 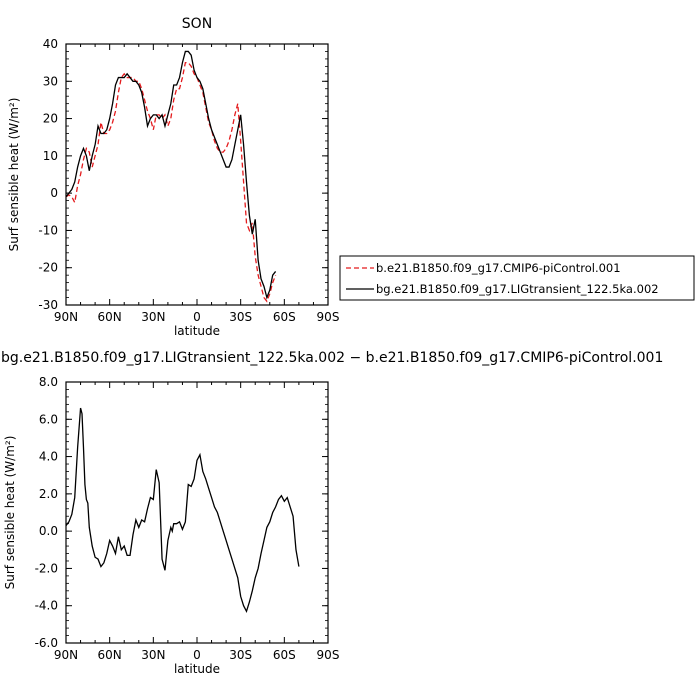 I want to click on y-tick-label: 0, so click(x=54, y=193).